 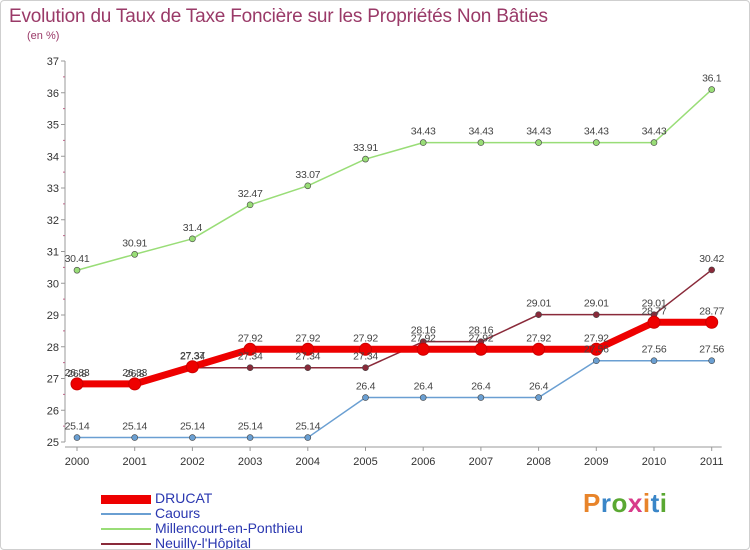 What do you see at coordinates (654, 462) in the screenshot?
I see `x-tick-label: 2010` at bounding box center [654, 462].